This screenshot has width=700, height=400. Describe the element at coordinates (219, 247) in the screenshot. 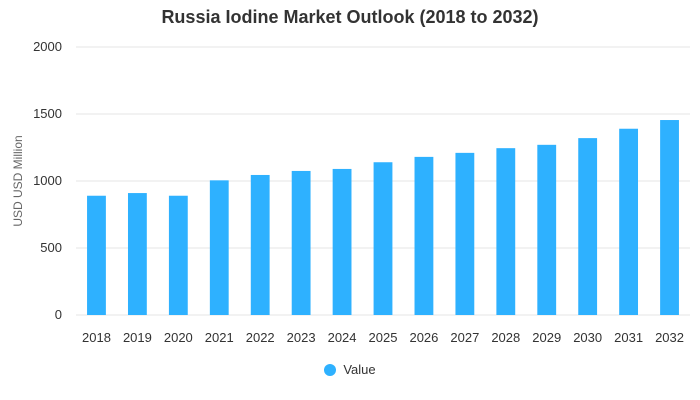

I see `bar-2021` at that location.